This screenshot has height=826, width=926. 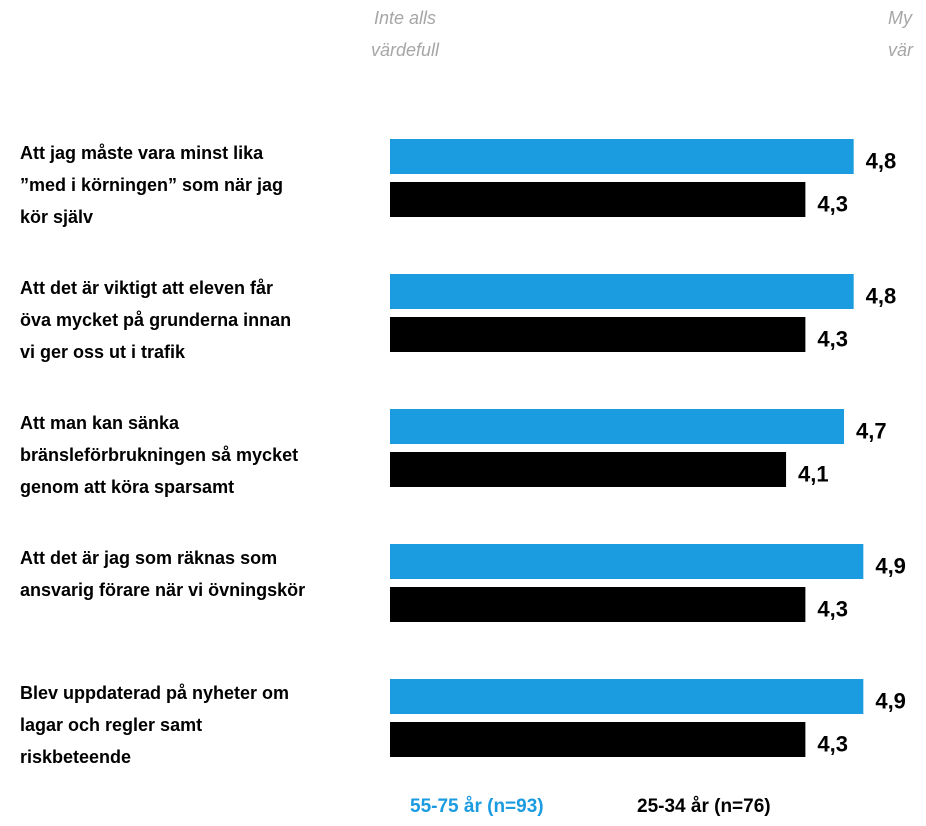 I want to click on value-label: 4,1, so click(x=813, y=473).